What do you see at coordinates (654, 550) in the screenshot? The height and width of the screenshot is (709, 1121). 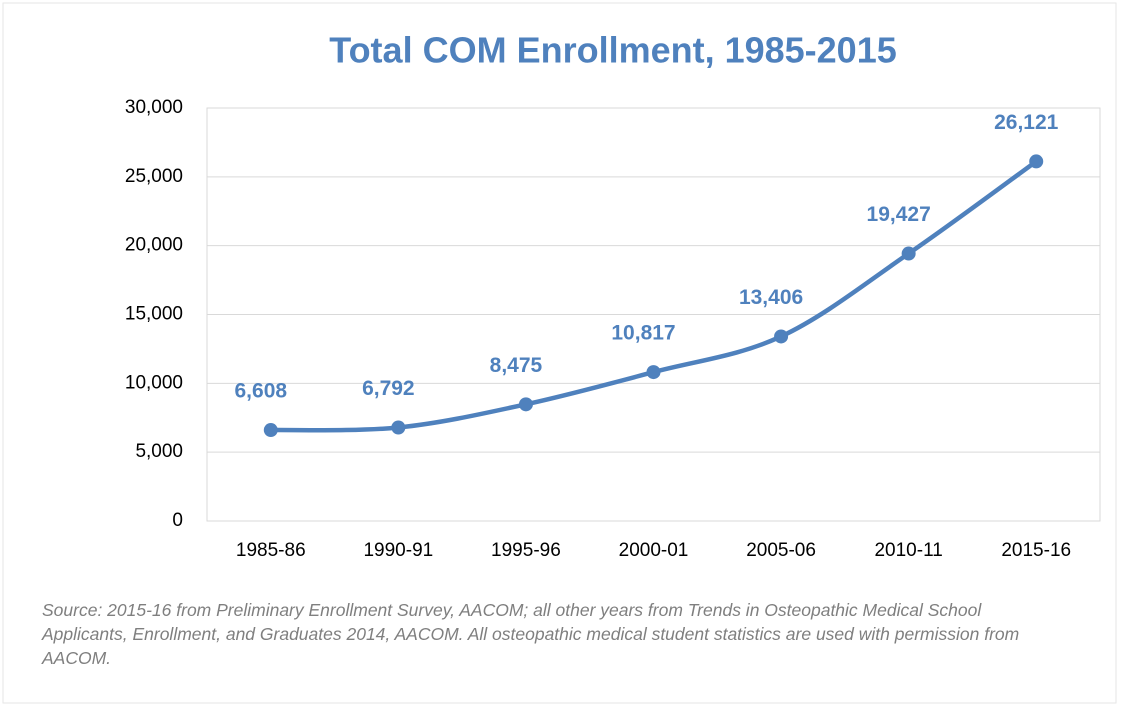 I see `x-tick-label: 2000-01` at bounding box center [654, 550].